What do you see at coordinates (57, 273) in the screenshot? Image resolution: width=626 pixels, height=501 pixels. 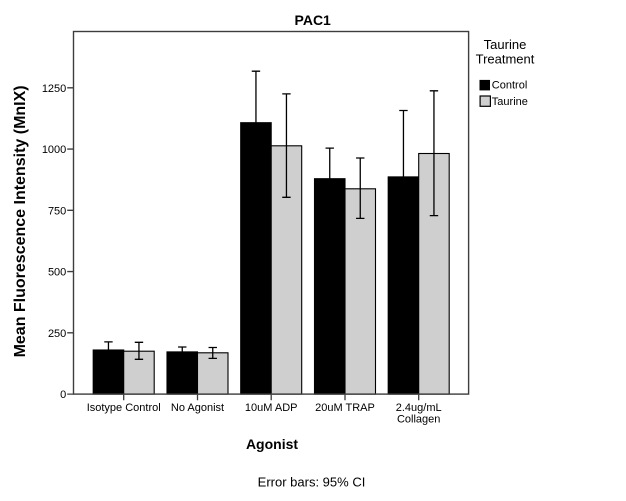 I see `svg-text: 500` at bounding box center [57, 273].